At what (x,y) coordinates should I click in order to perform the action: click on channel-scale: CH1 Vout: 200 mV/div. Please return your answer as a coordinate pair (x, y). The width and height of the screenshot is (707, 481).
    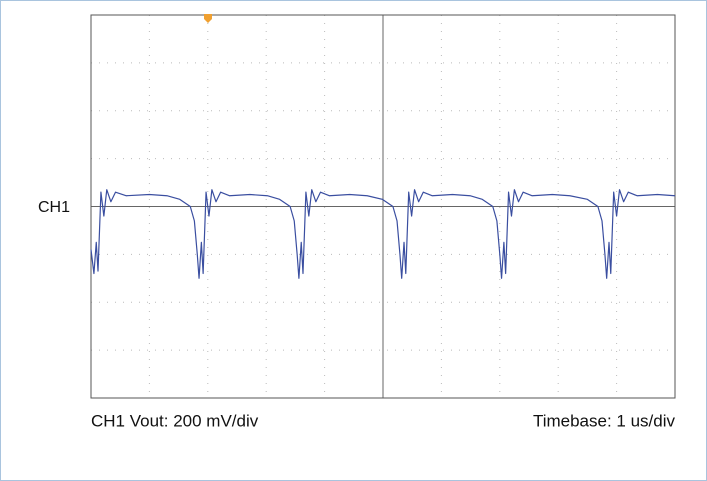
    Looking at the image, I should click on (175, 420).